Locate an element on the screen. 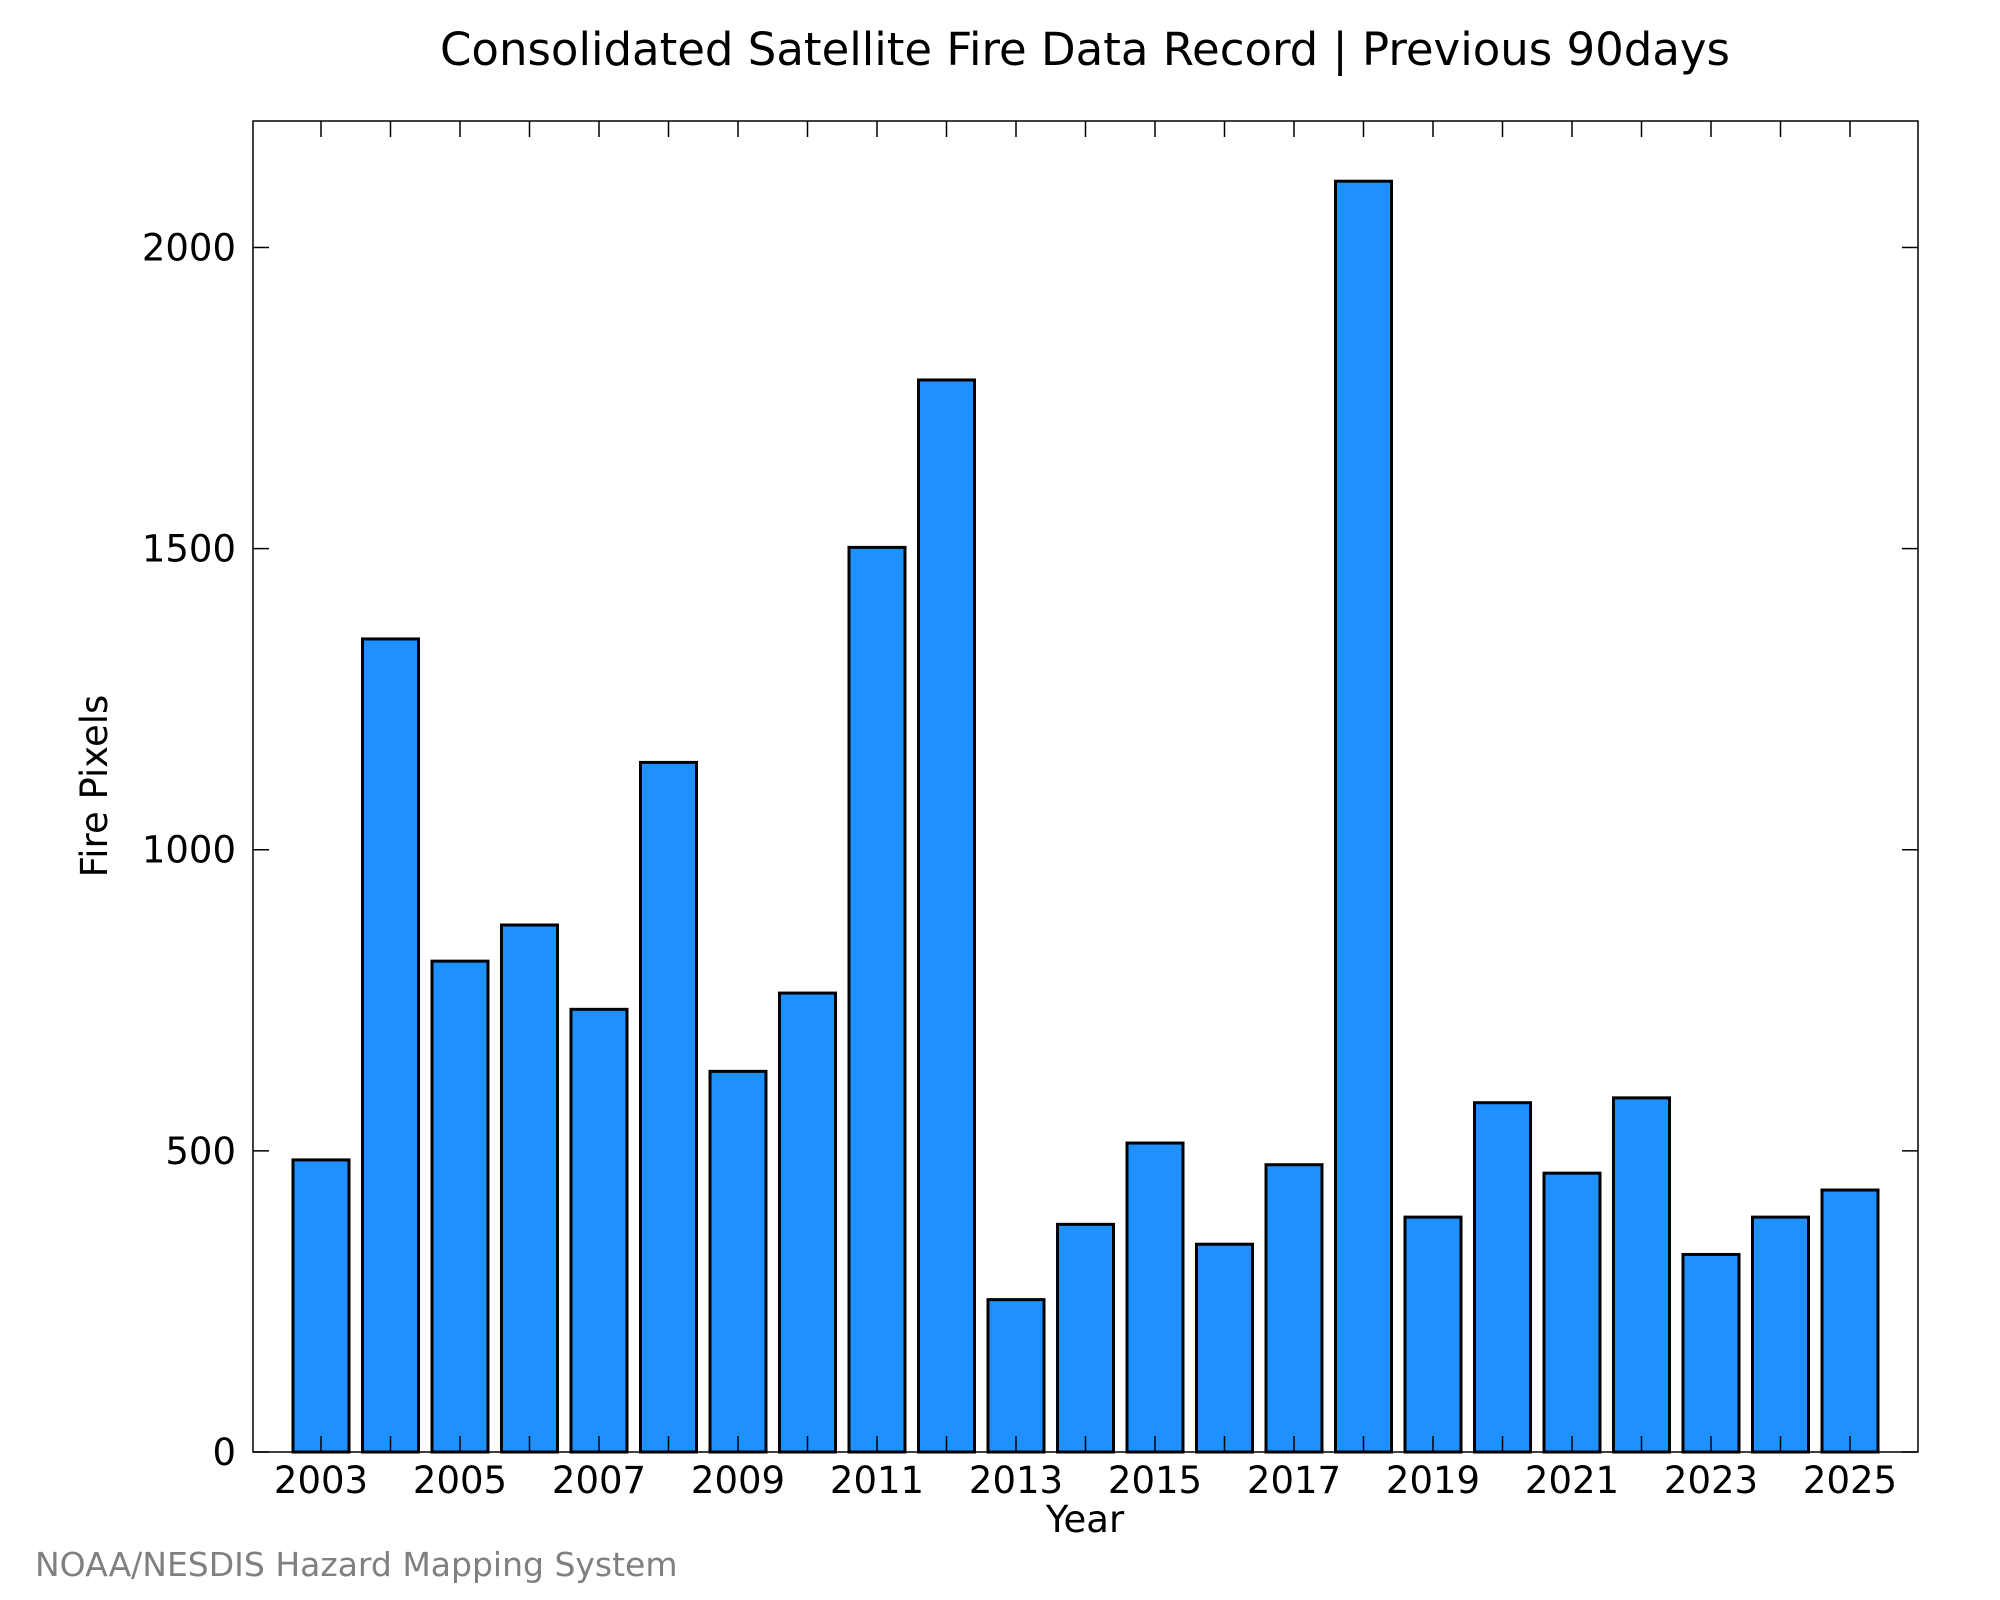  bar-2023 is located at coordinates (1711, 1353).